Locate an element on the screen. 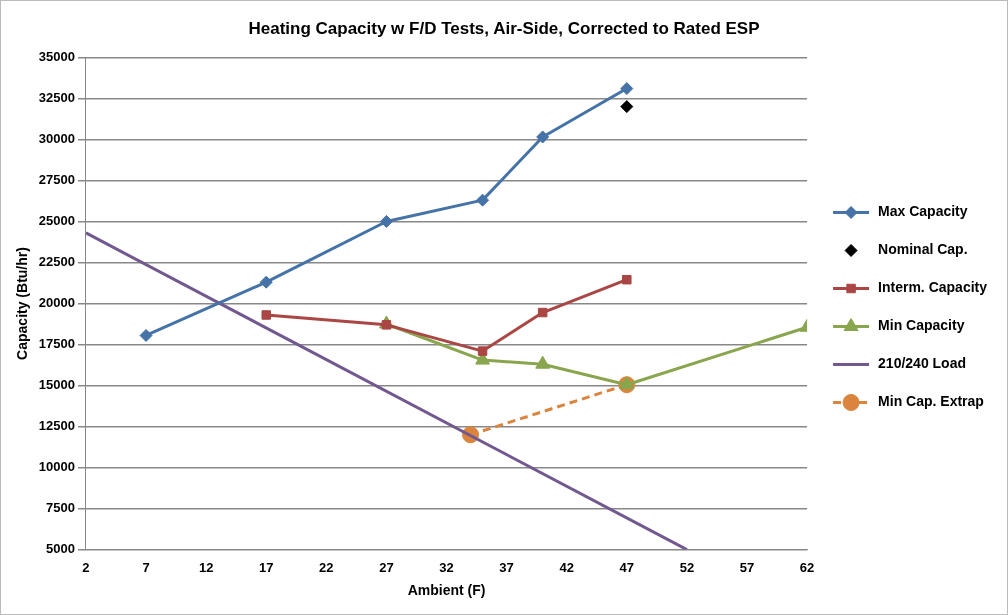 This screenshot has width=1008, height=615. chart-title: Heating Capacity w F/D Tests, Air-Side, Corrected to Rated ESP is located at coordinates (504, 28).